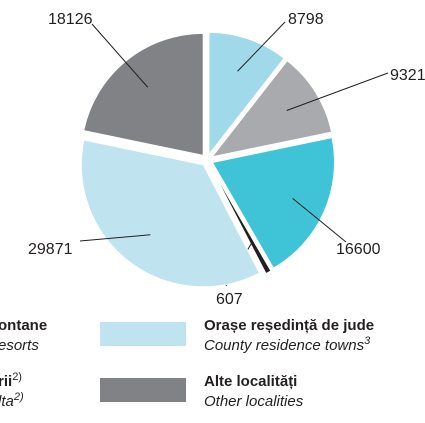 The width and height of the screenshot is (425, 423). What do you see at coordinates (407, 75) in the screenshot?
I see `data-label: 9321` at bounding box center [407, 75].